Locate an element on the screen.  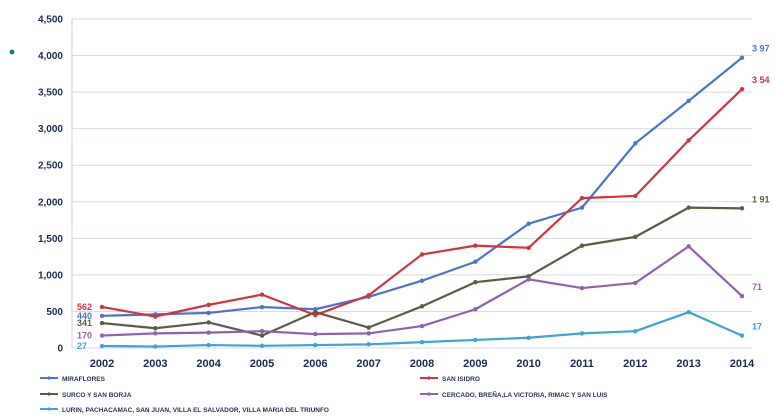
y-tick-label: 4,000 is located at coordinates (50, 56).